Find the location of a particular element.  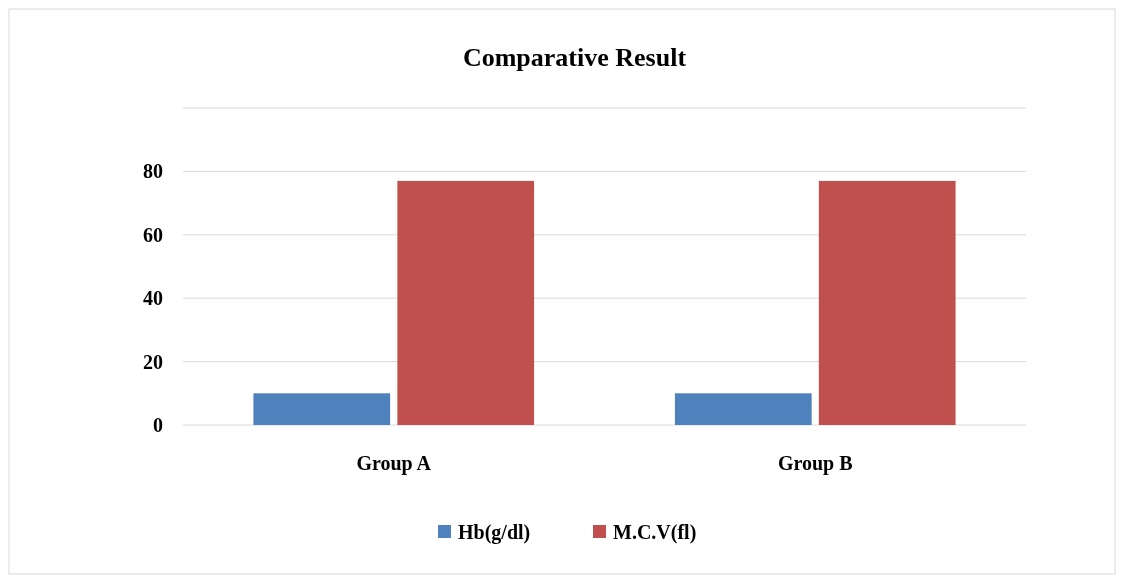

legend-label: Hb(g/dl) is located at coordinates (494, 532).